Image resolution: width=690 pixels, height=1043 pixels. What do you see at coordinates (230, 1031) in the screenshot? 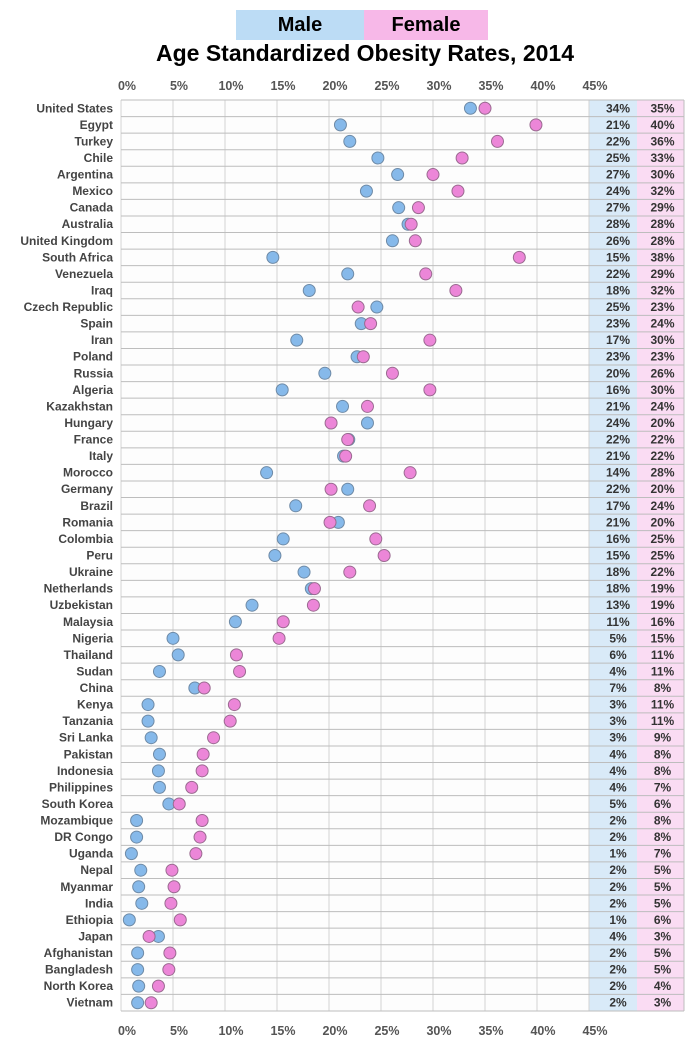
I see `x-tick-label-bottom: 10%` at bounding box center [230, 1031].